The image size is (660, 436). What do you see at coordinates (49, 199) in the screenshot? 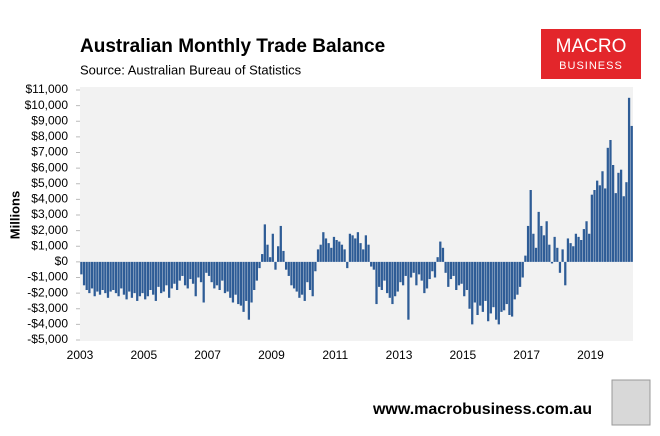
I see `y-tick-label: $4,000` at bounding box center [49, 199].